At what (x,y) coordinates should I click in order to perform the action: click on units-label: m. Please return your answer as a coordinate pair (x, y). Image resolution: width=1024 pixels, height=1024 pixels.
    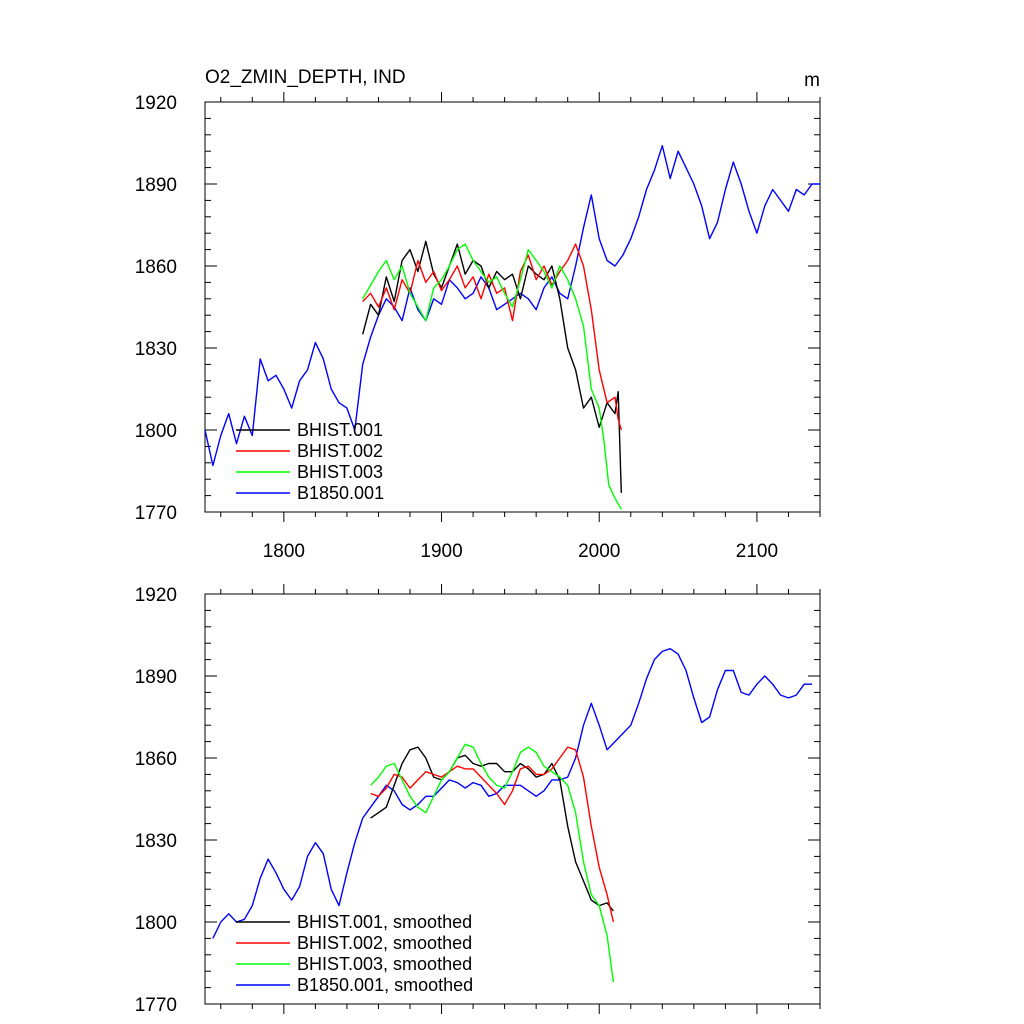
    Looking at the image, I should click on (812, 80).